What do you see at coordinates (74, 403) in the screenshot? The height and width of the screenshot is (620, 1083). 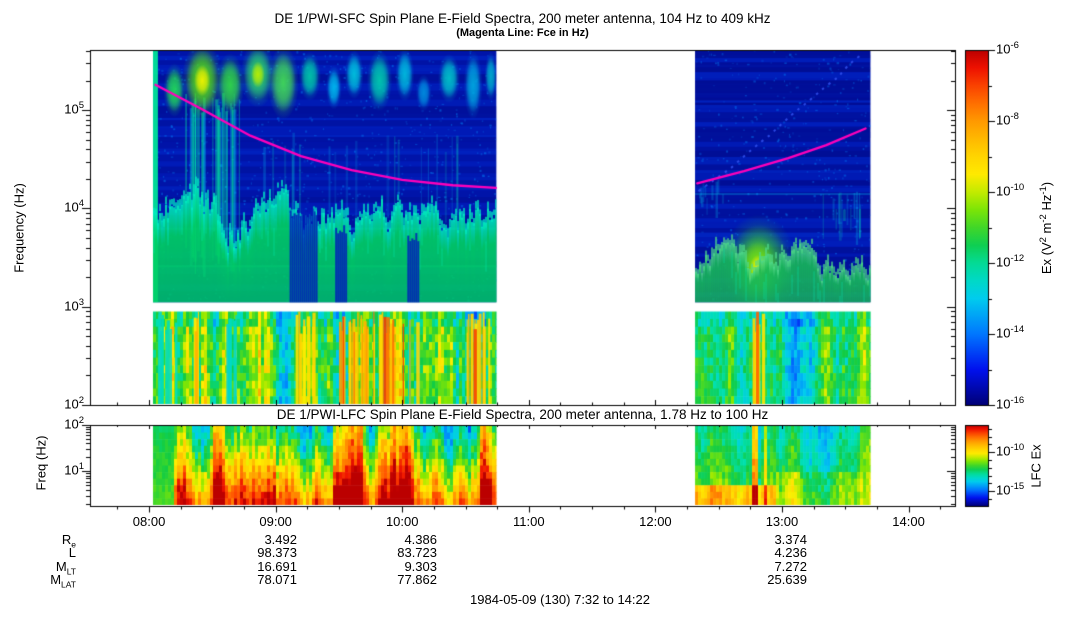 I see `sfc-ytick-label: 10²` at bounding box center [74, 403].